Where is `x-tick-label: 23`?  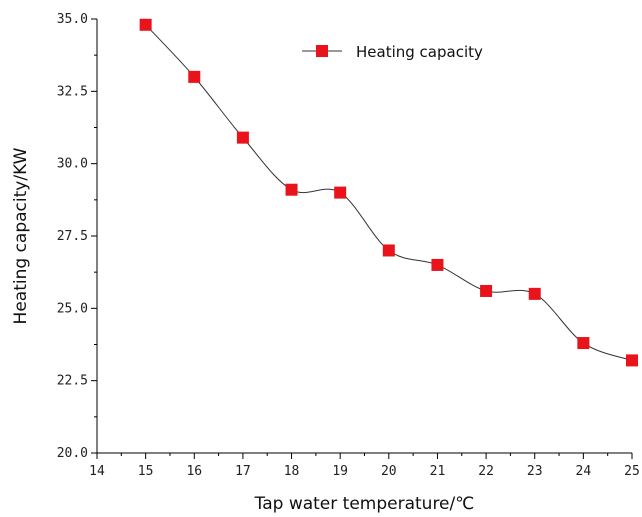
x-tick-label: 23 is located at coordinates (535, 471).